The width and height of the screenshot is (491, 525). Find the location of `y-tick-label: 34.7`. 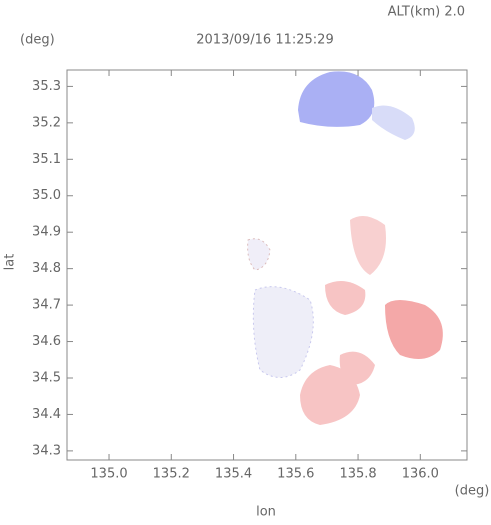

y-tick-label: 34.7 is located at coordinates (46, 305).